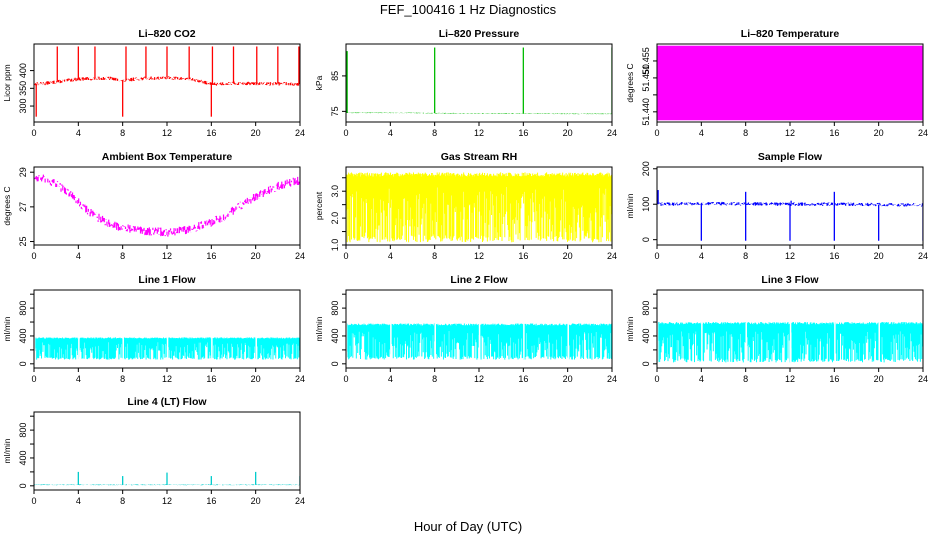 This screenshot has width=936, height=540. Describe the element at coordinates (335, 245) in the screenshot. I see `y-tick-label: 1.0` at that location.